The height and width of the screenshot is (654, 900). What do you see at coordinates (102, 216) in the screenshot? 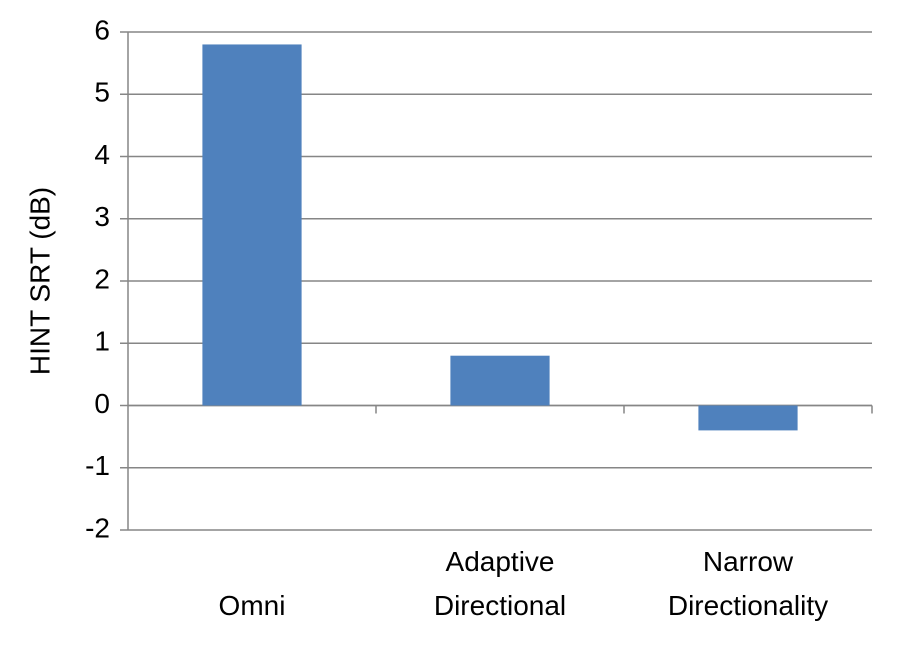
I see `y-tick-label: 3` at bounding box center [102, 216].